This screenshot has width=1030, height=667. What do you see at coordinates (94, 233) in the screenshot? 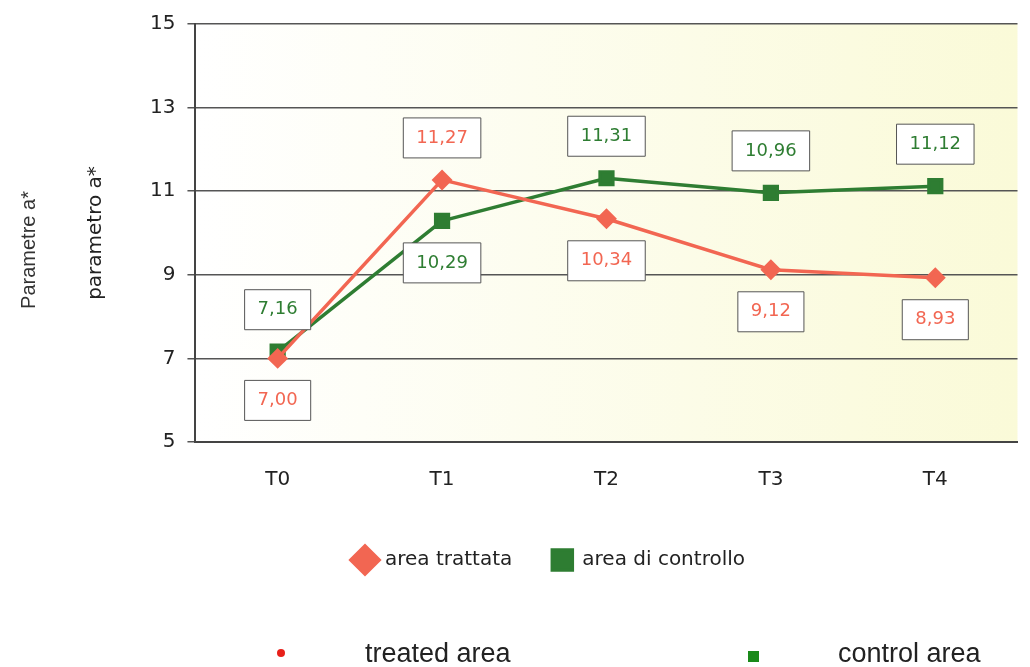
I see `y-axis-title: parametro a*` at bounding box center [94, 233].